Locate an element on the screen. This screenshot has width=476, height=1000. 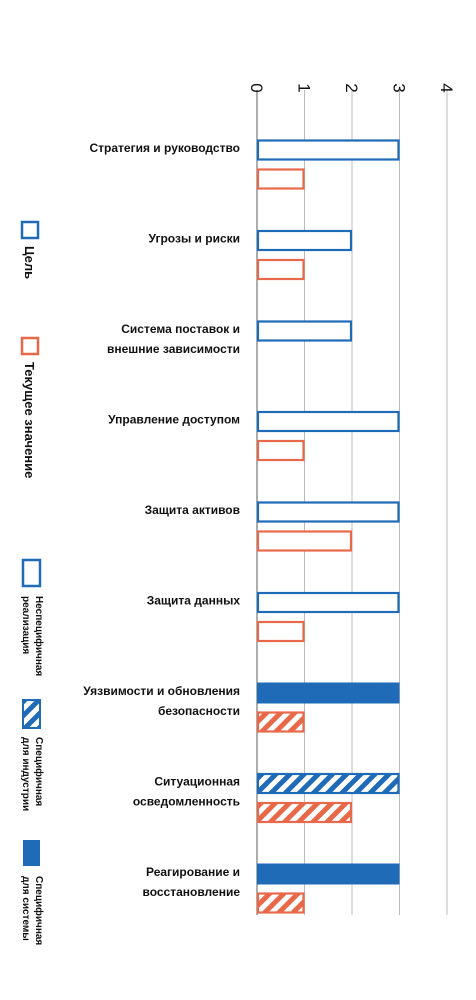
category-label: Система поставок и is located at coordinates (180, 329).